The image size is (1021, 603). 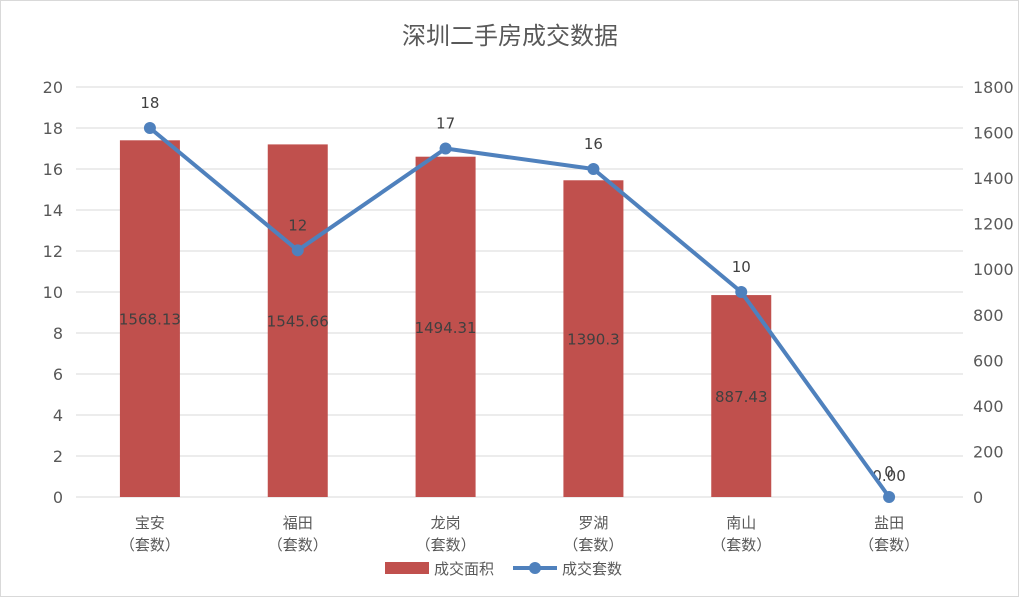 I want to click on left-tick-label: 4, so click(x=58, y=415).